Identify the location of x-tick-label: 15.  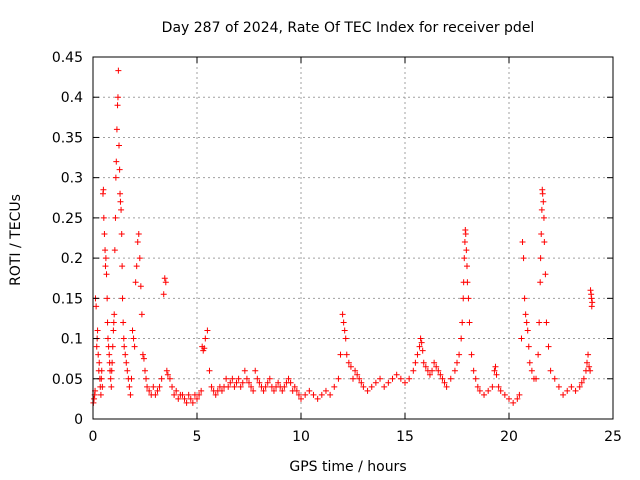
(405, 437).